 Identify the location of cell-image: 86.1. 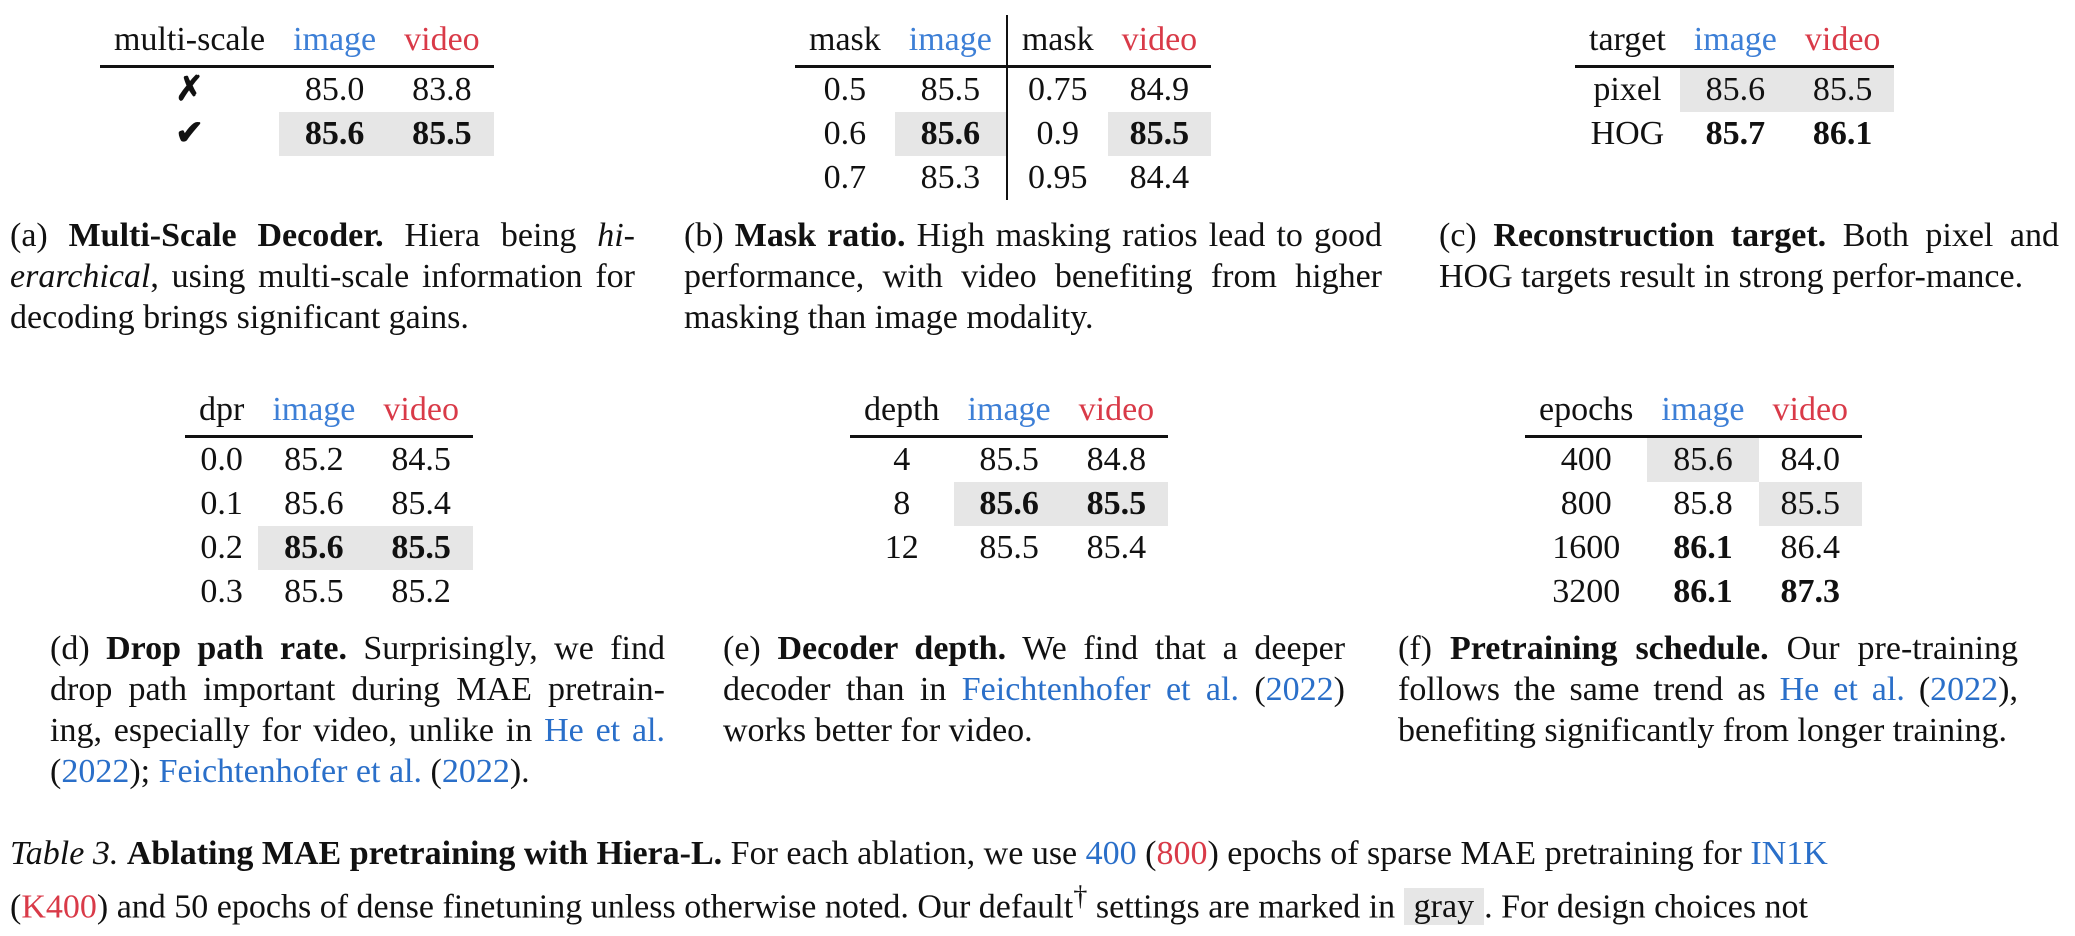
(1703, 547).